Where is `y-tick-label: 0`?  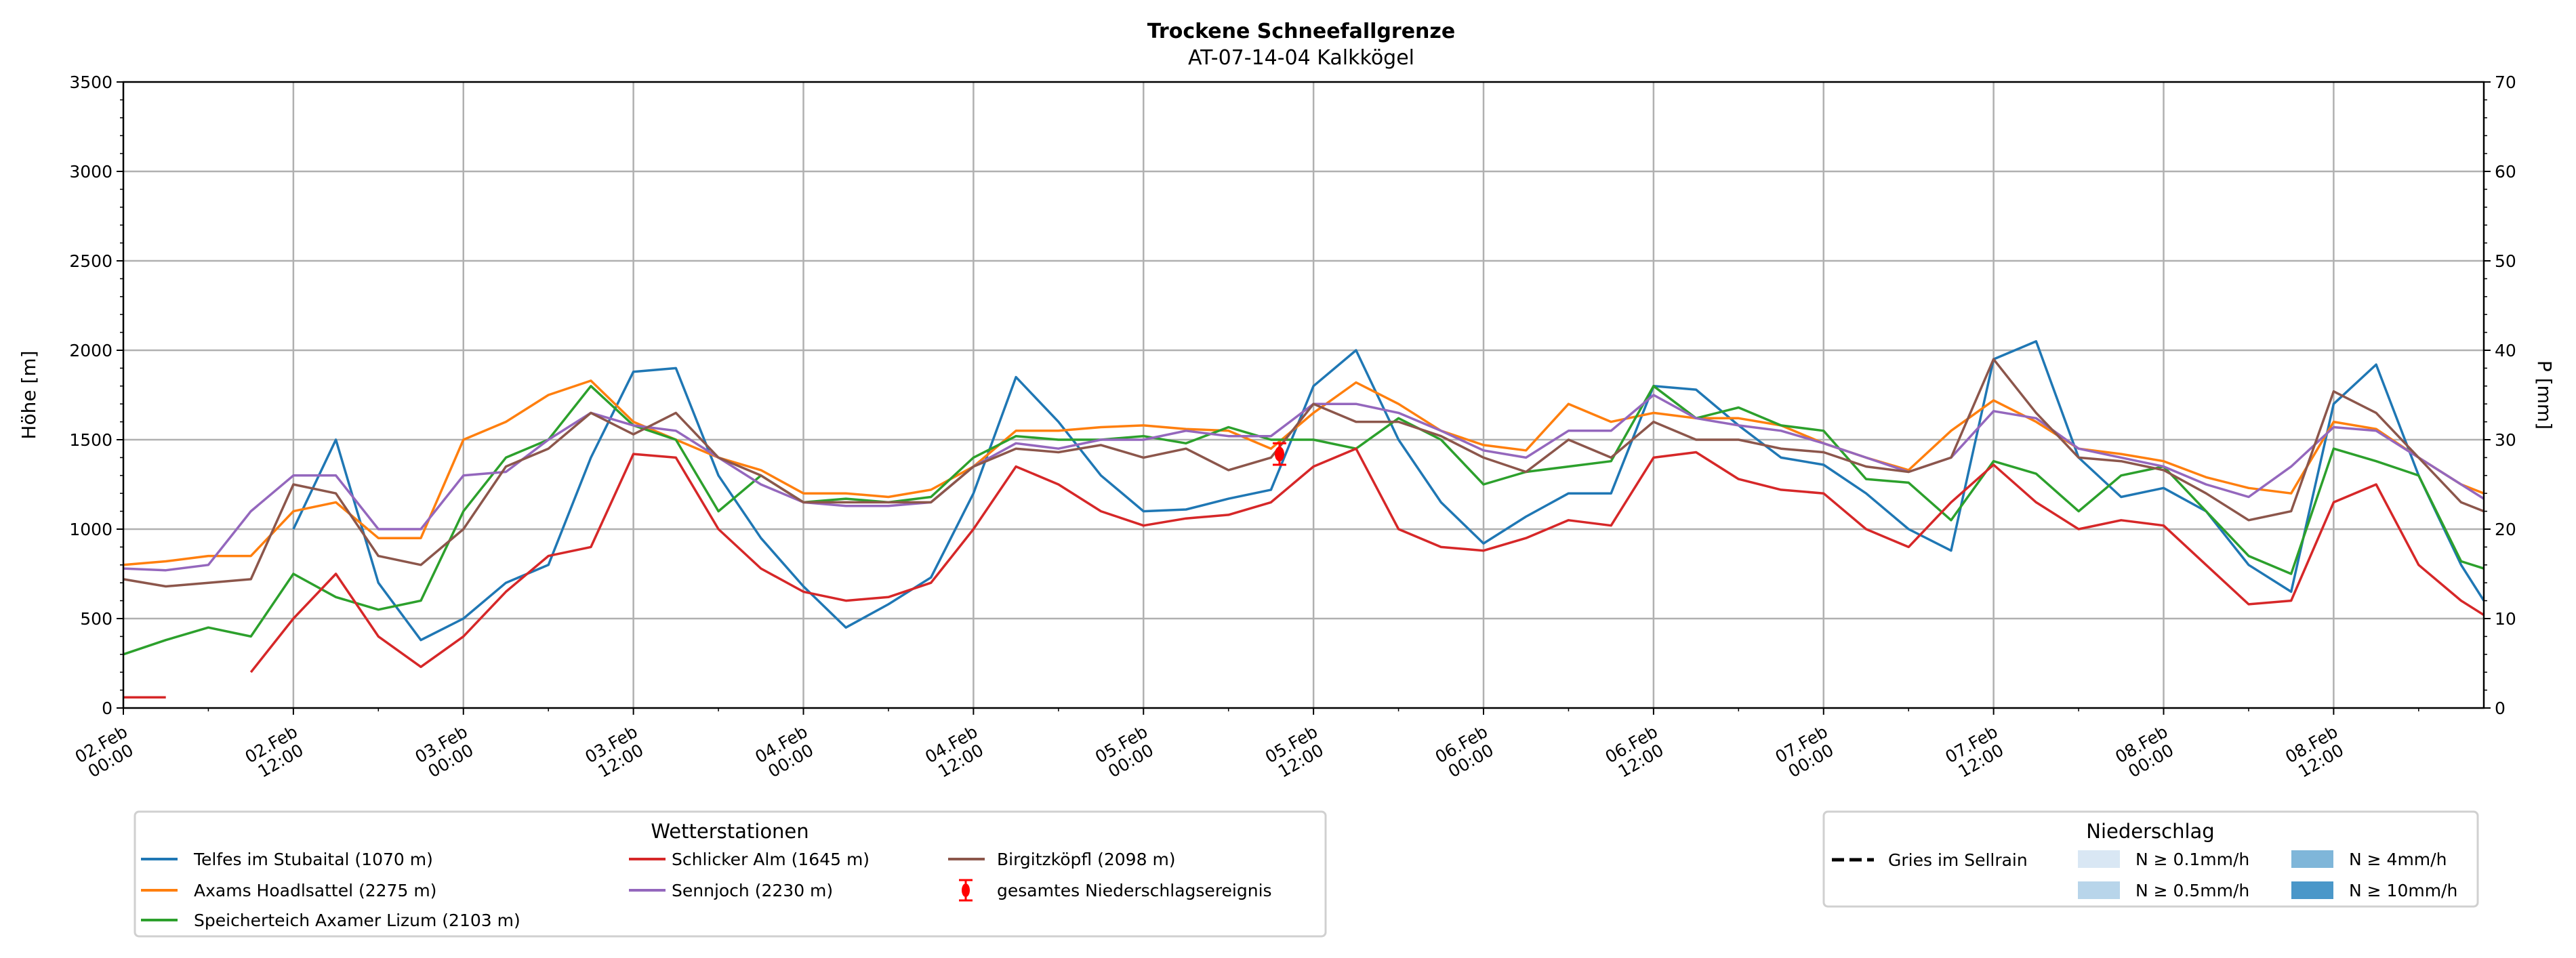 y-tick-label: 0 is located at coordinates (108, 708).